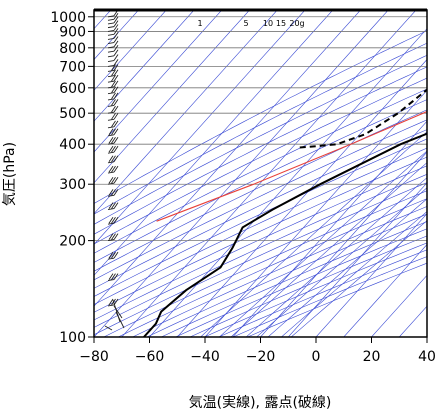  I want to click on mixing-ratio-line, so click(347, 267).